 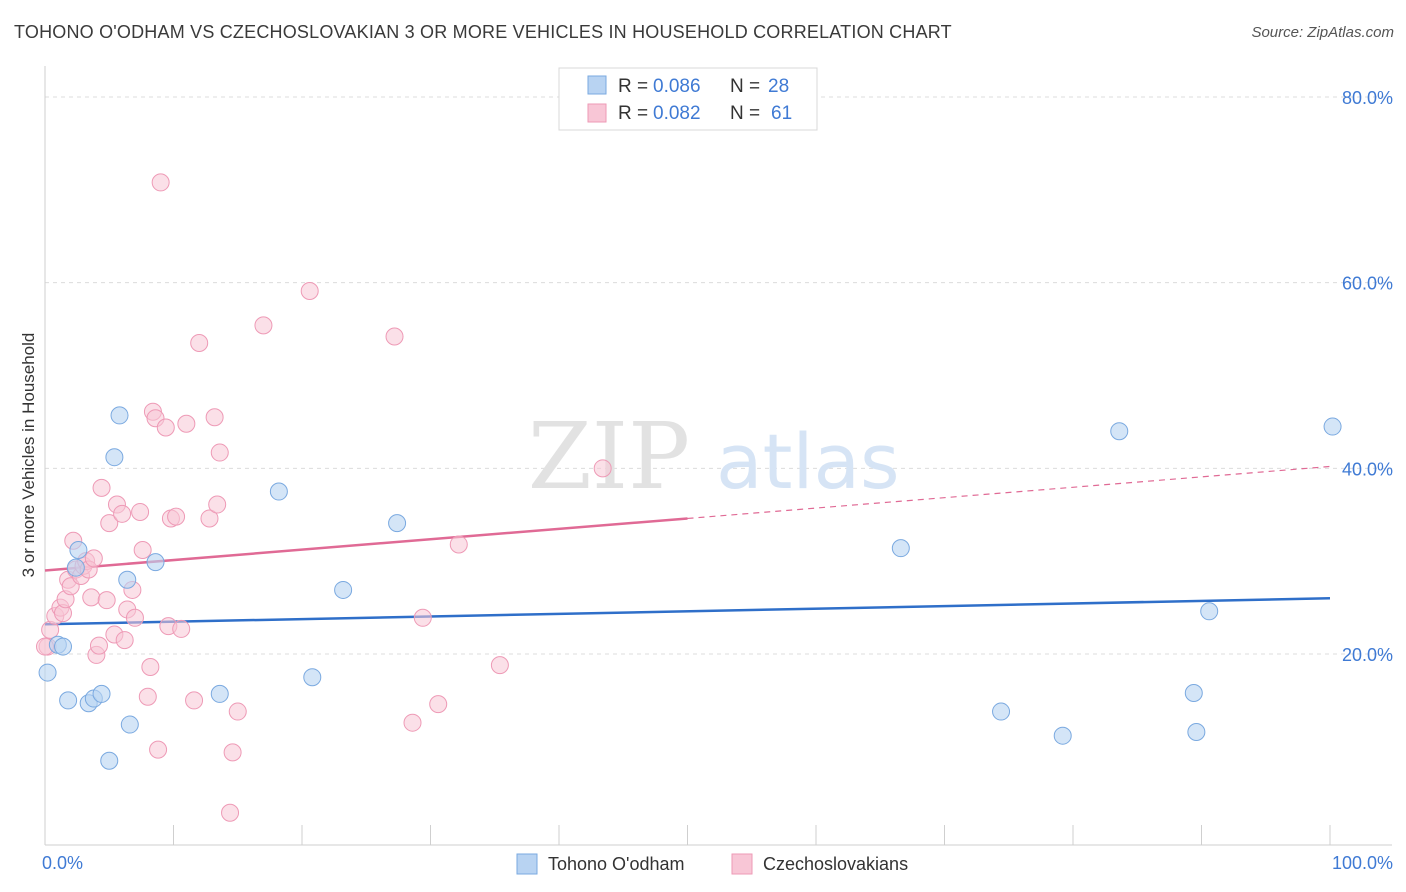 I want to click on legend-n-label-1: N =, so click(x=745, y=86).